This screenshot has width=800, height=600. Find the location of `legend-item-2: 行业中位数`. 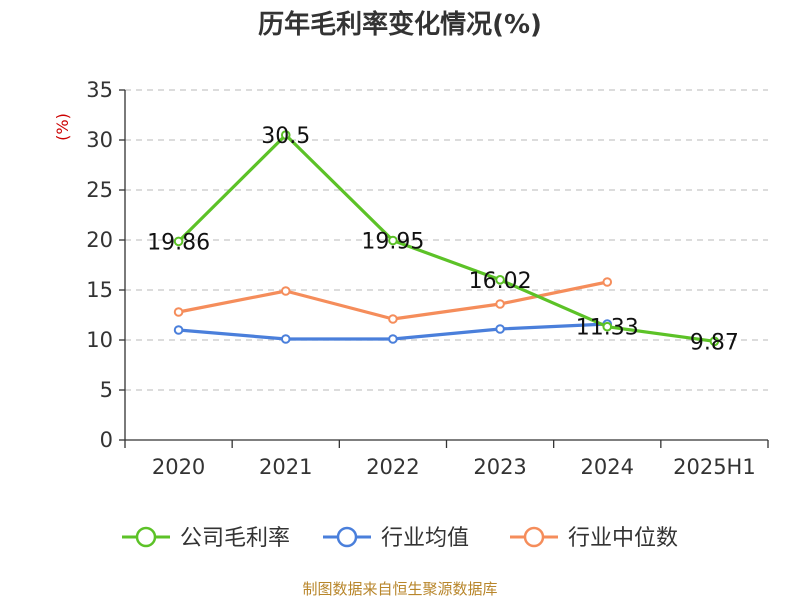

legend-item-2: 行业中位数 is located at coordinates (594, 538).